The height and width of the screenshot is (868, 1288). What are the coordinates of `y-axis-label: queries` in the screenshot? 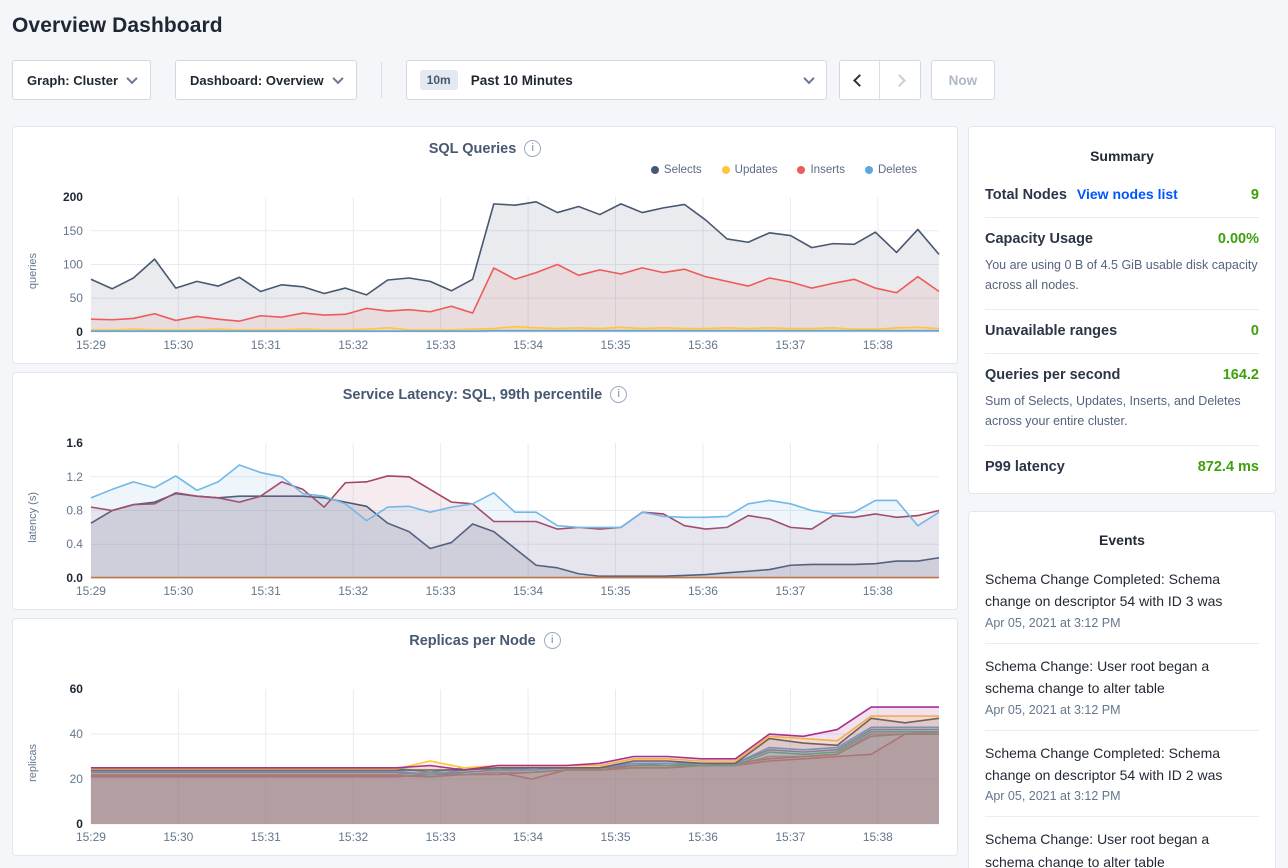 It's located at (33, 271).